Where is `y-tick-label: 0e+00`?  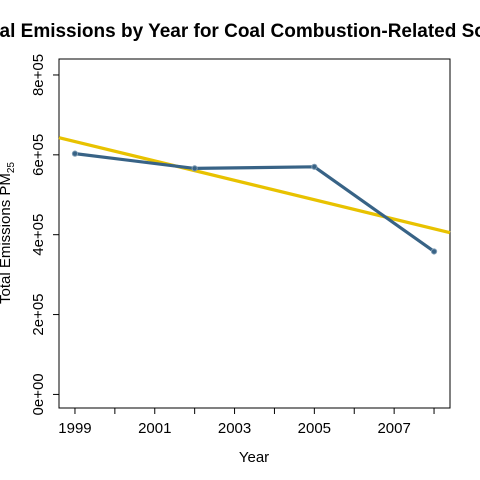
y-tick-label: 0e+00 is located at coordinates (38, 394).